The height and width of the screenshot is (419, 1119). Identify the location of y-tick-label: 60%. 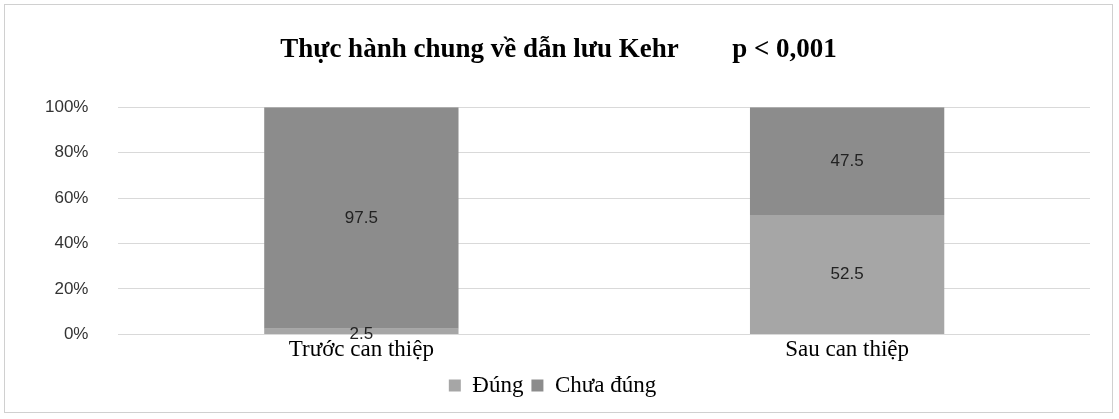
(71, 197).